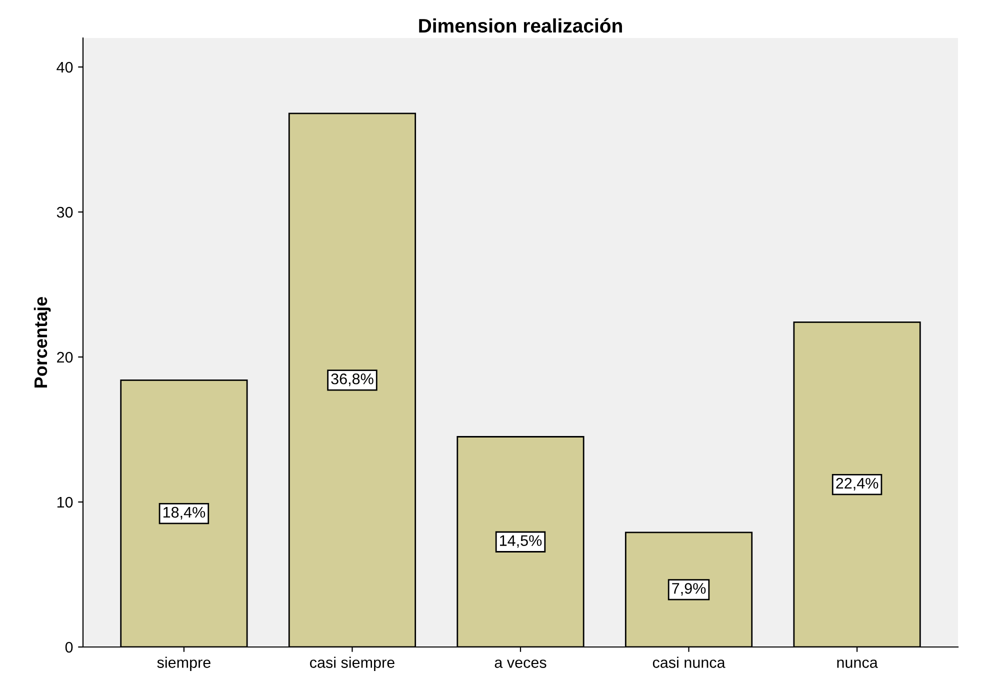  Describe the element at coordinates (352, 663) in the screenshot. I see `x-tick-label: casi siempre` at that location.